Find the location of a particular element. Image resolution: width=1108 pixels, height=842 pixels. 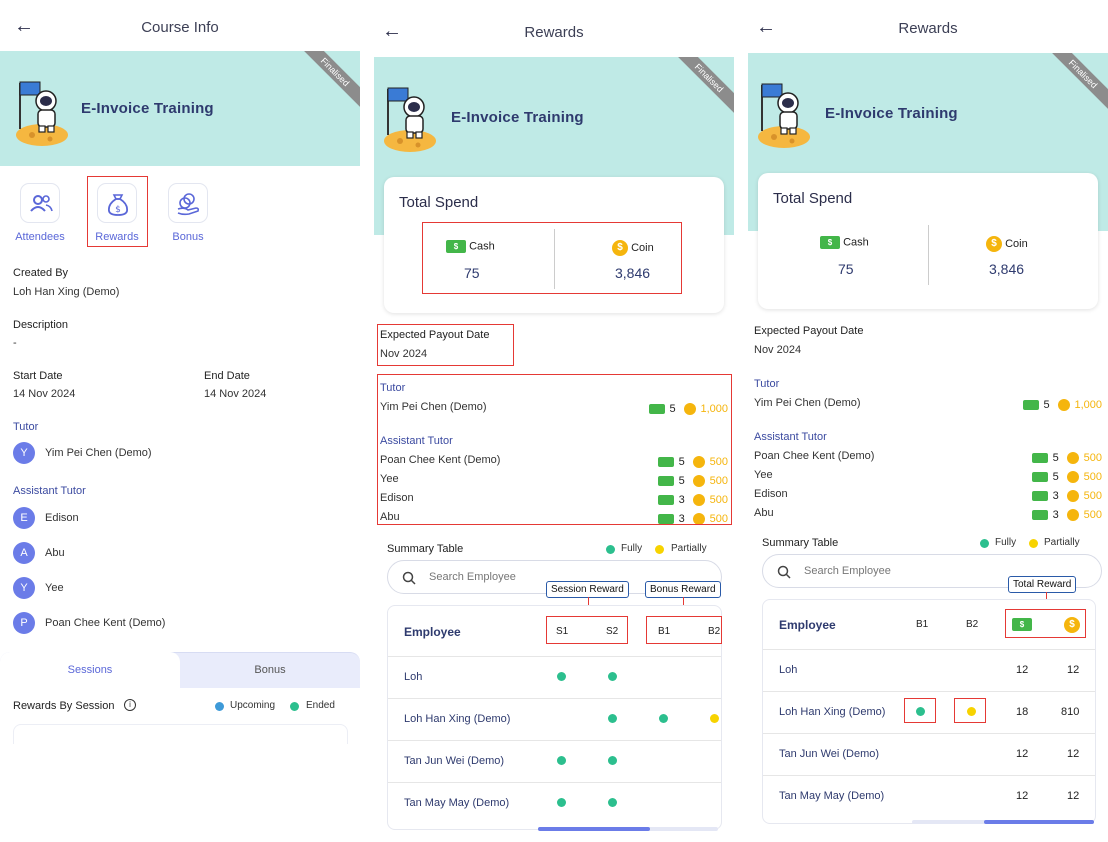

total-cash-icon is located at coordinates (1022, 624).